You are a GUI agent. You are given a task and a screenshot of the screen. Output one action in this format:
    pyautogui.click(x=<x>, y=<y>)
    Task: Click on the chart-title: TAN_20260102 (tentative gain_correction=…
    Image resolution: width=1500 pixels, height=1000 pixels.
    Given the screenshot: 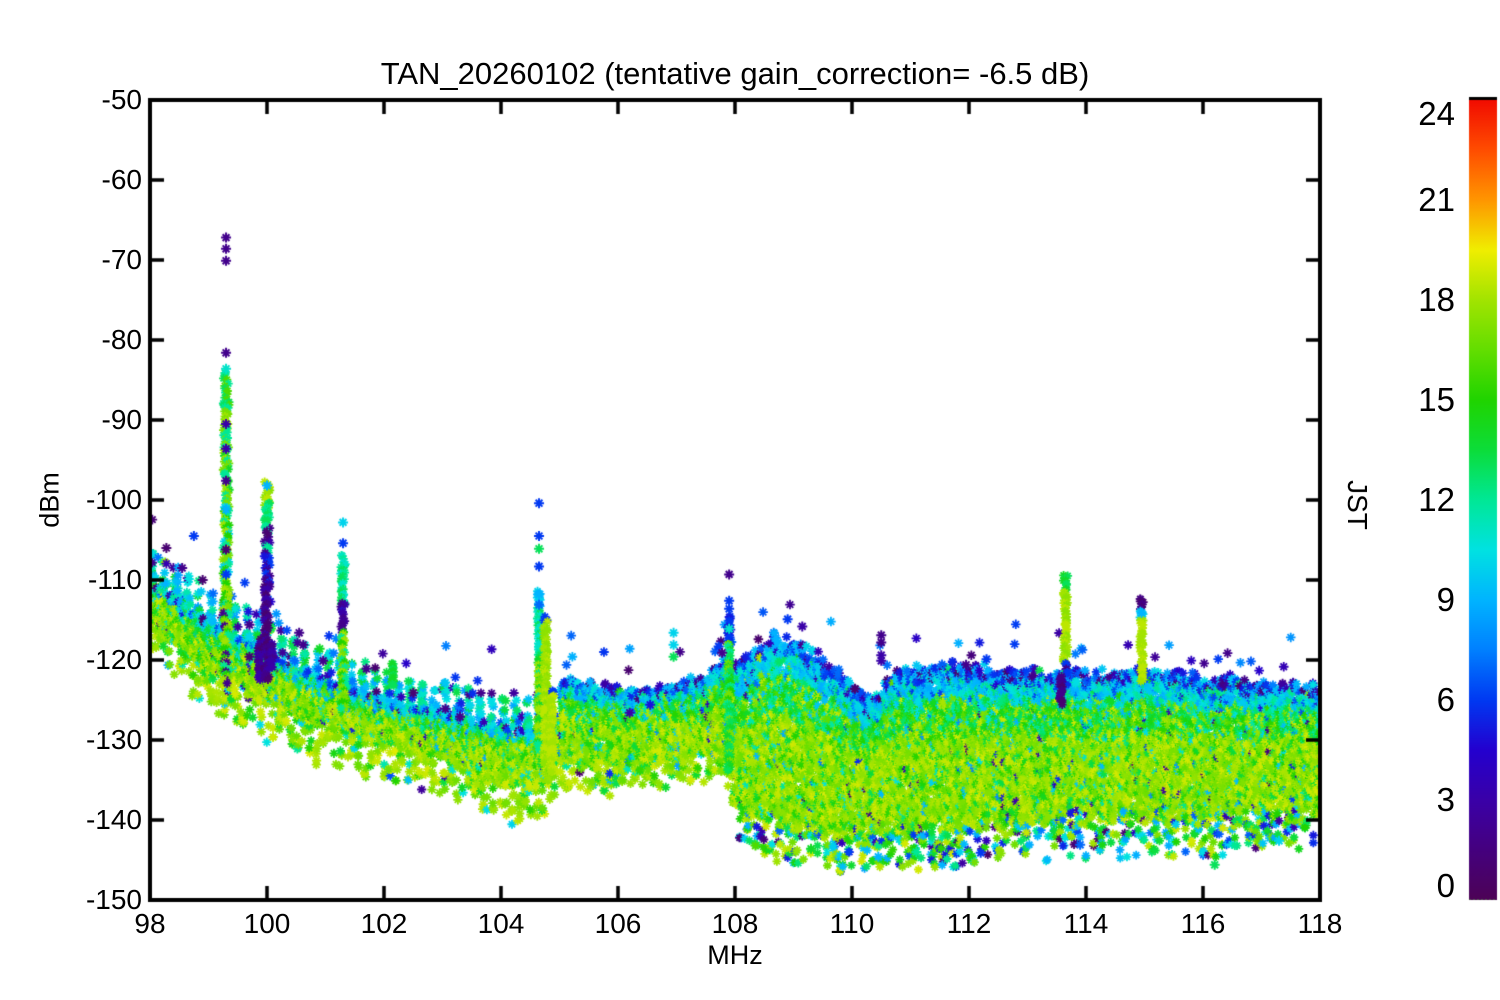 What is the action you would take?
    pyautogui.click(x=735, y=73)
    